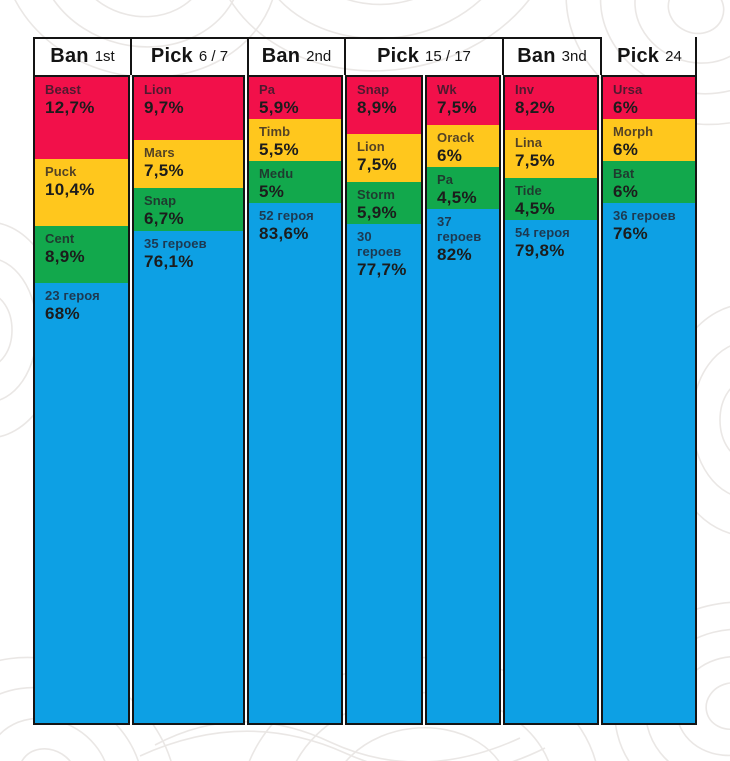 The width and height of the screenshot is (730, 761). I want to click on header-cell-ban-1st: Ban 1st, so click(81, 56).